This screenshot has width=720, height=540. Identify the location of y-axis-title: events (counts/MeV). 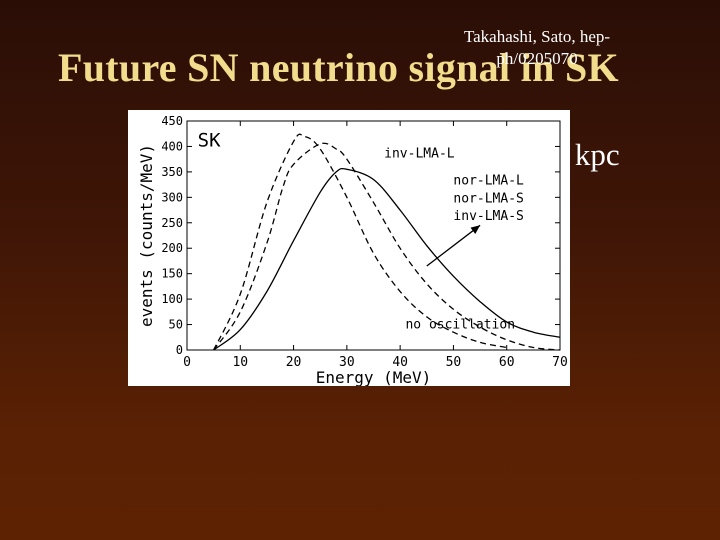
(146, 235).